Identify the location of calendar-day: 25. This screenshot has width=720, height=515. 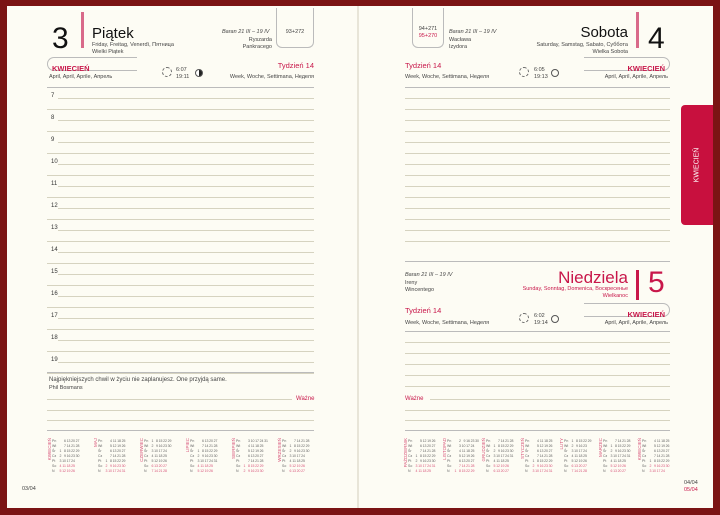
(472, 451).